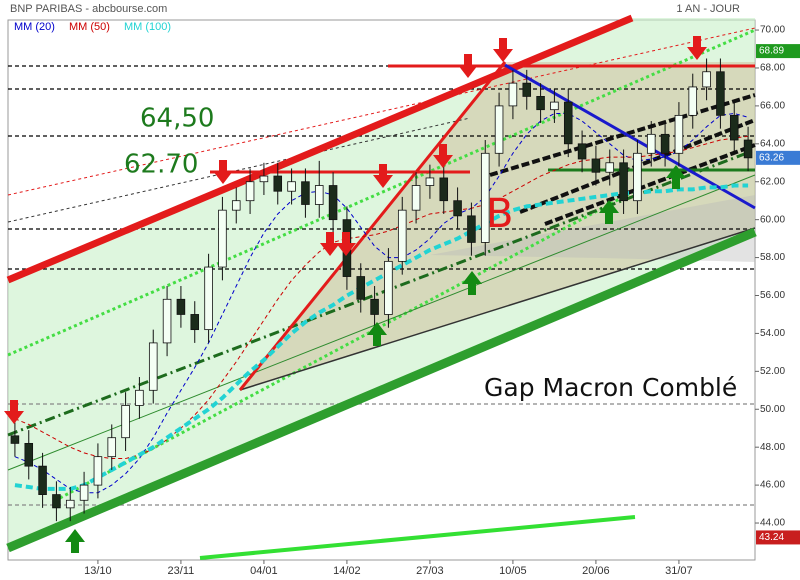  I want to click on legend-entry: MM (20), so click(34, 27).